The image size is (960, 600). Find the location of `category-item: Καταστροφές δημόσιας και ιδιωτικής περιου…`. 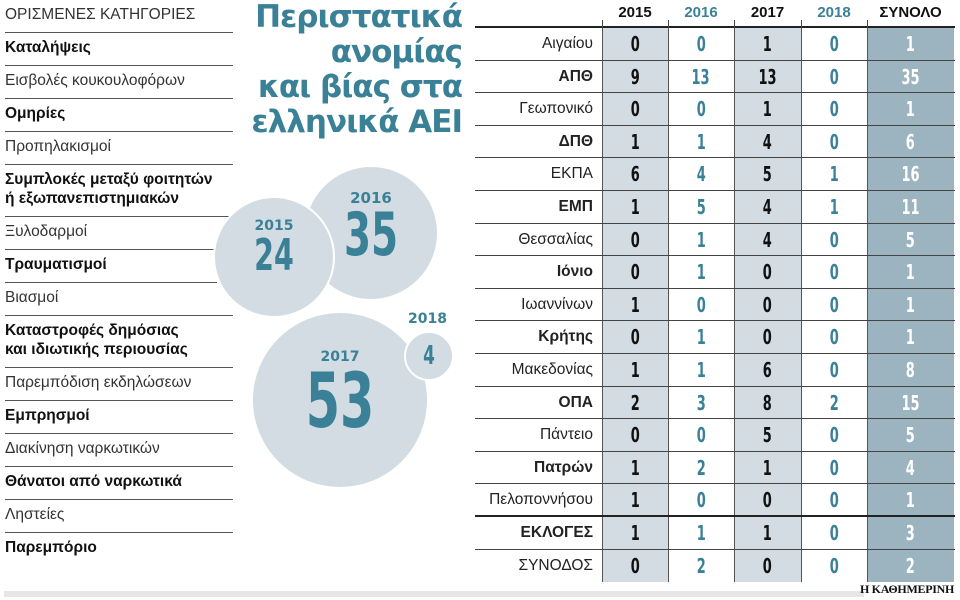

category-item: Καταστροφές δημόσιας και ιδιωτικής περιου… is located at coordinates (119, 342).